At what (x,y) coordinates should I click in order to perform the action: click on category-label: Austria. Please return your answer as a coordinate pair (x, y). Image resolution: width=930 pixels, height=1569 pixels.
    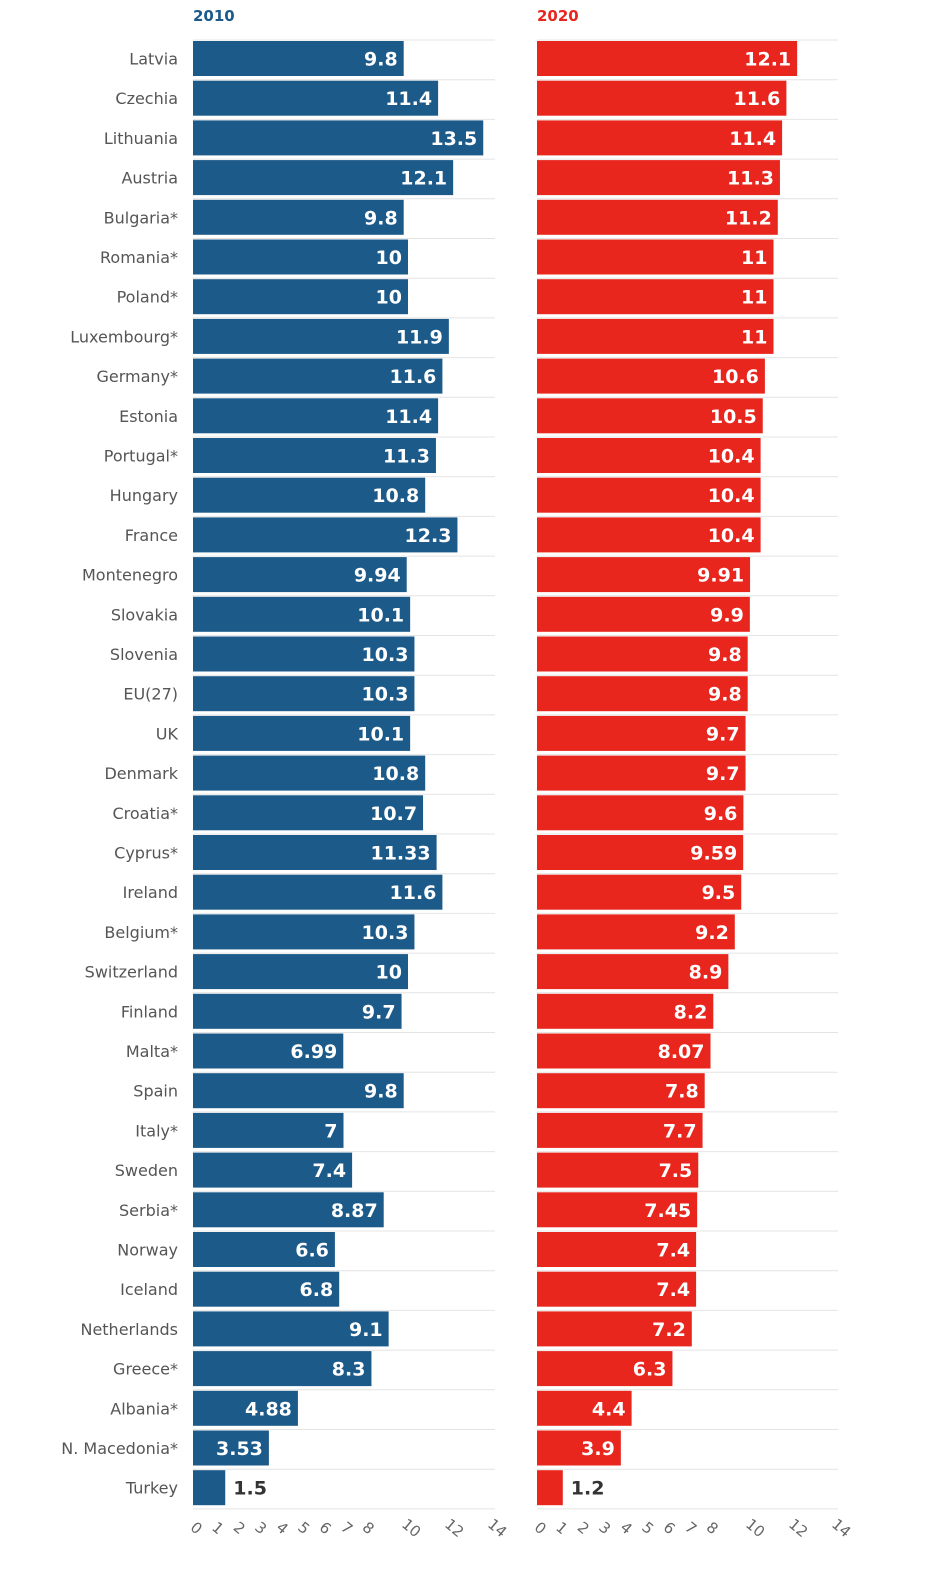
    Looking at the image, I should click on (149, 178).